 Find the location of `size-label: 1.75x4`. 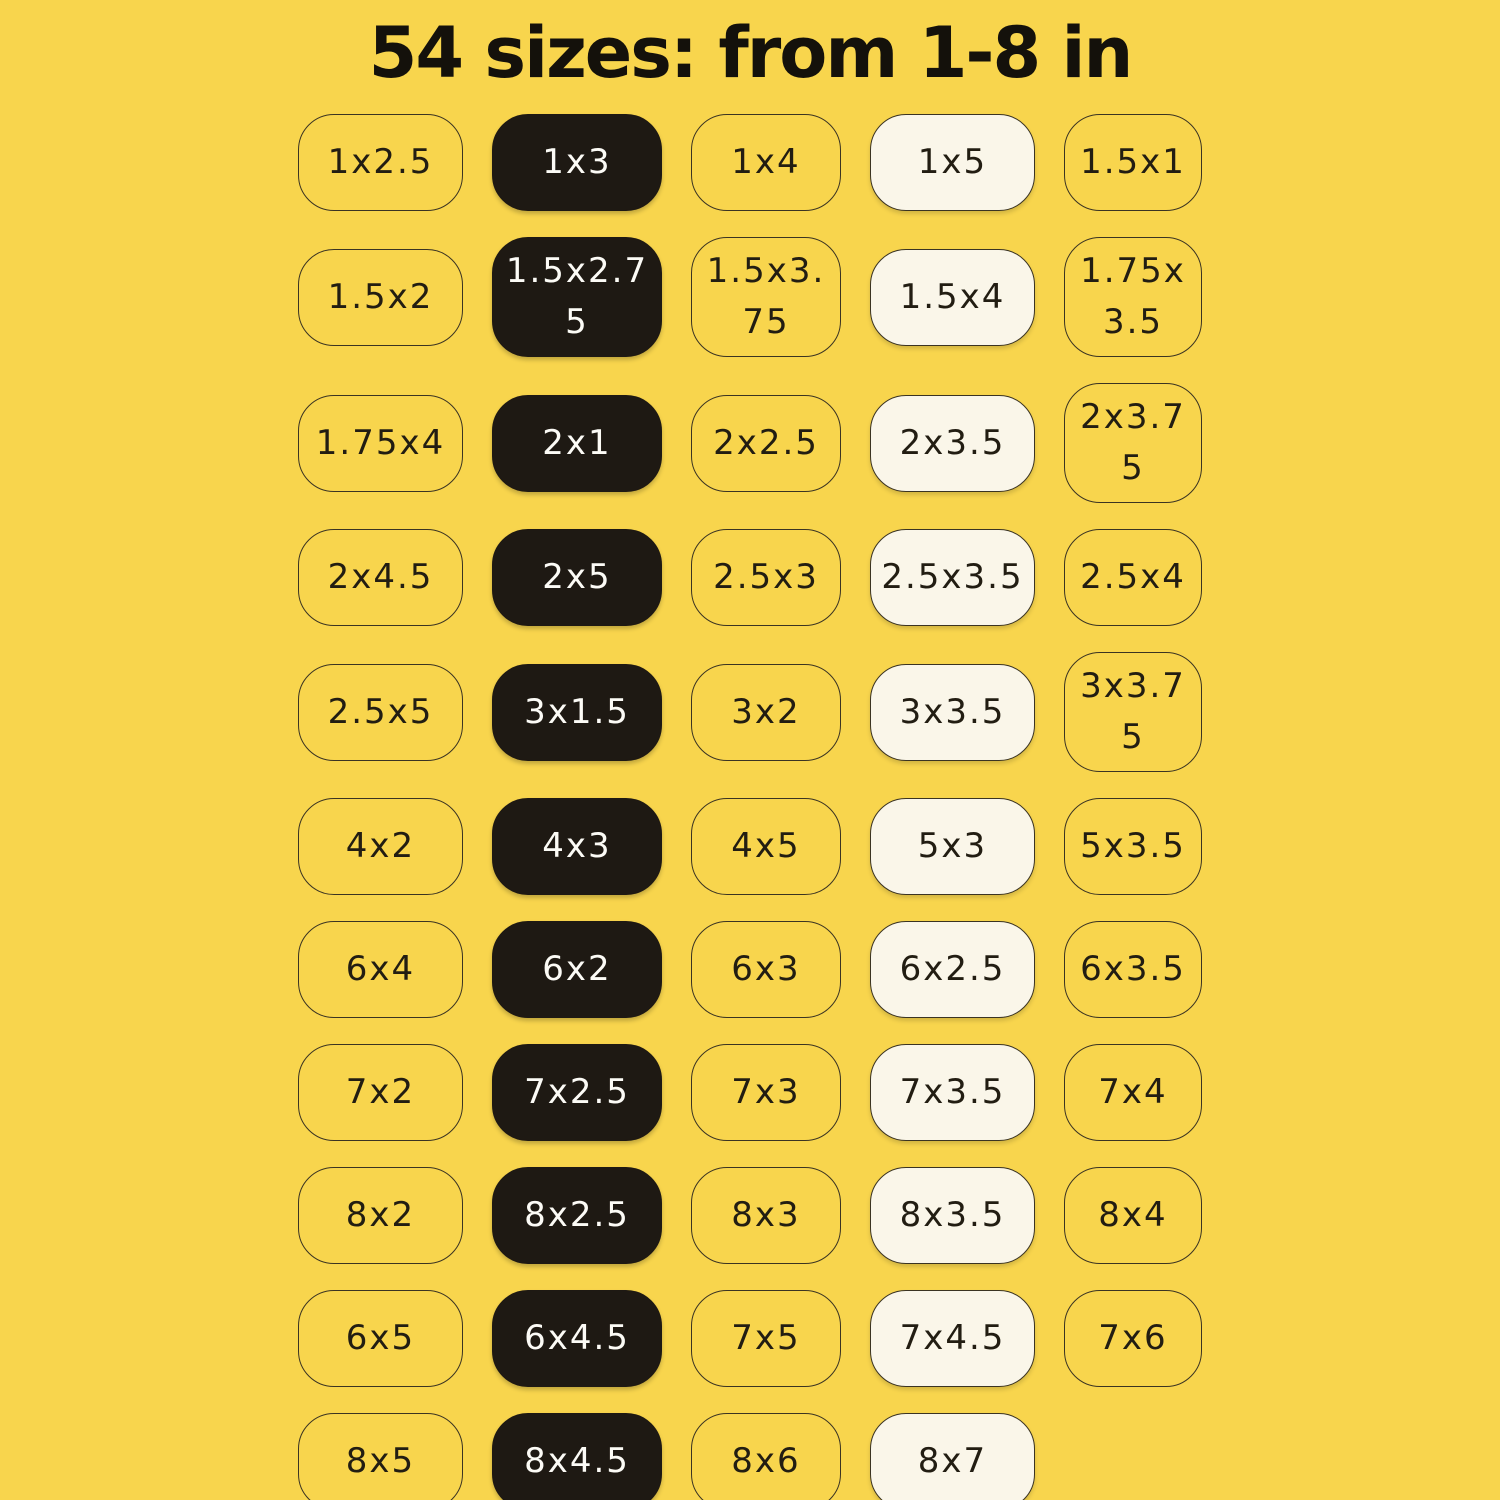

size-label: 1.75x4 is located at coordinates (380, 442).